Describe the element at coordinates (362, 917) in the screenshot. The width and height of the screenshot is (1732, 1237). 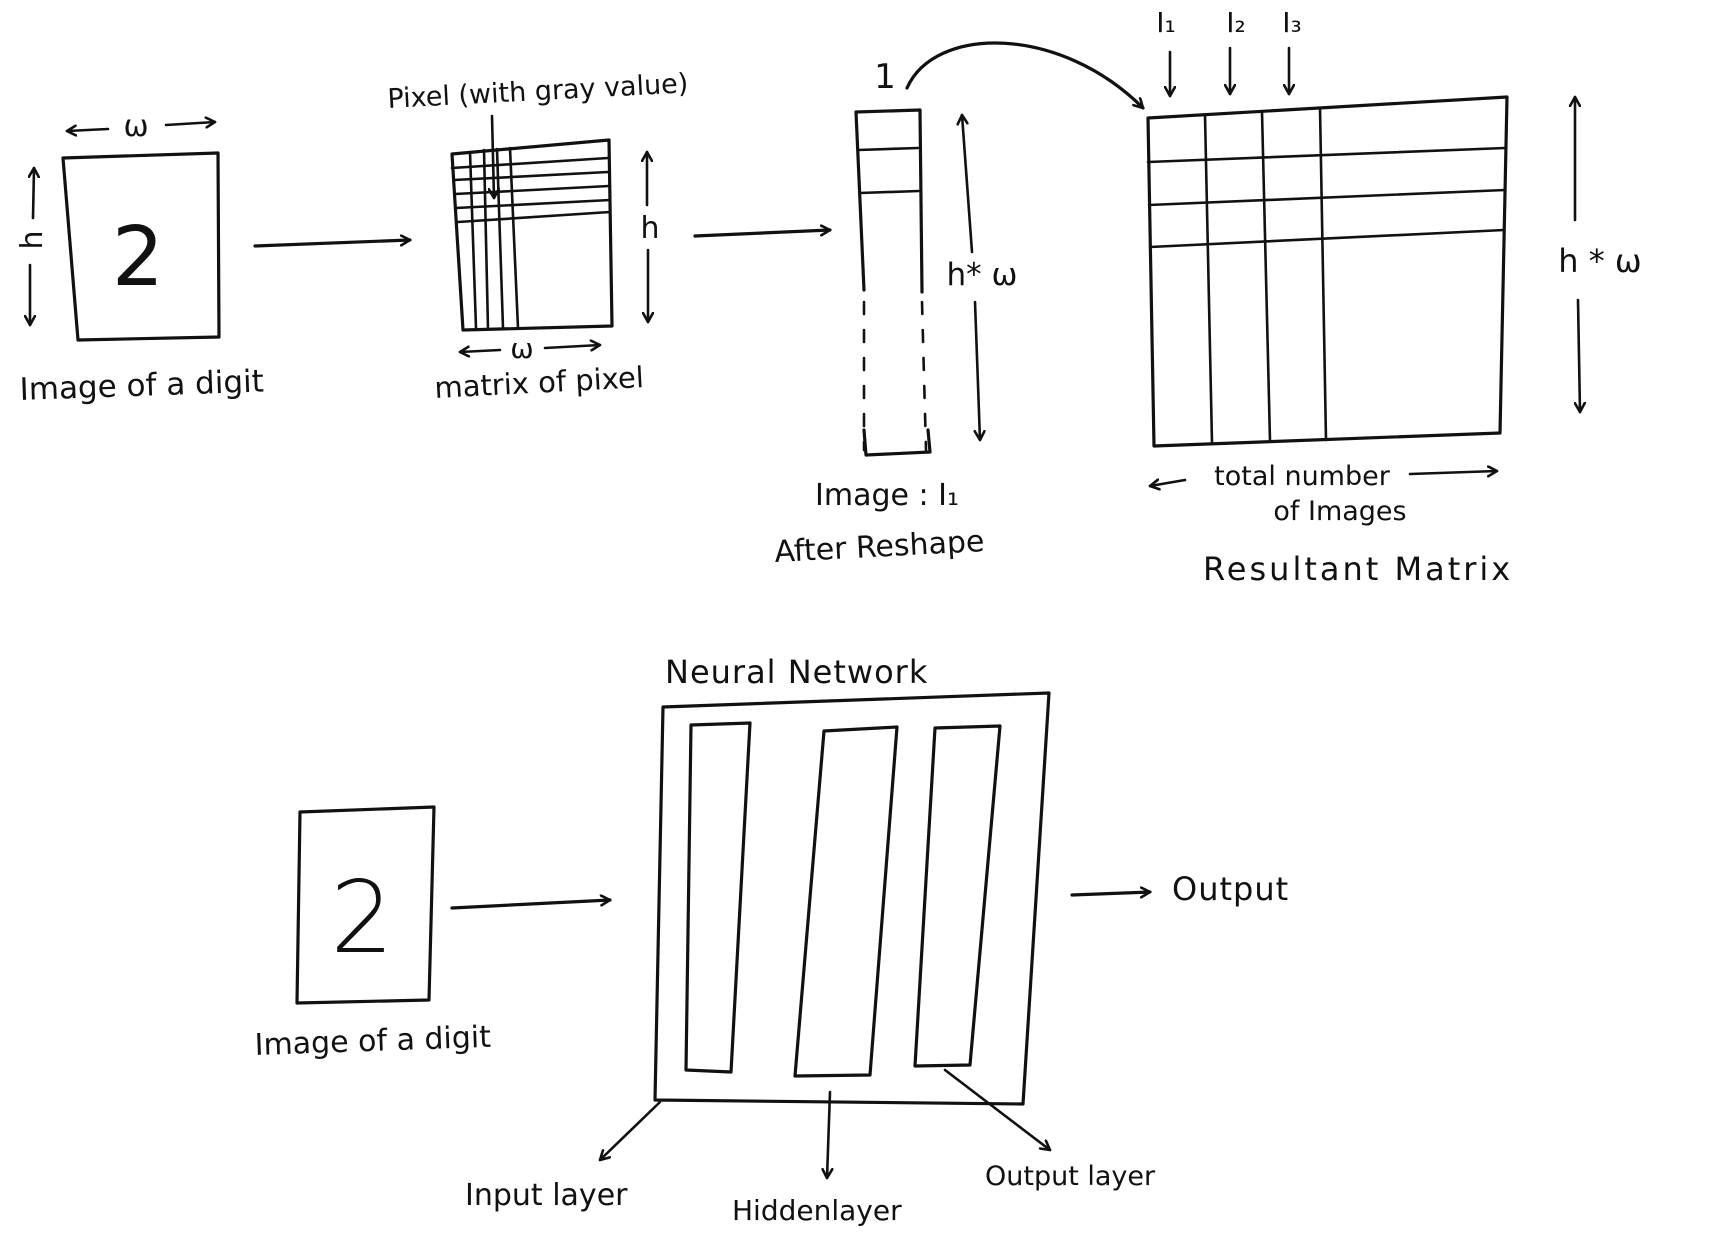
I see `bottom-digit-glyph: 2` at that location.